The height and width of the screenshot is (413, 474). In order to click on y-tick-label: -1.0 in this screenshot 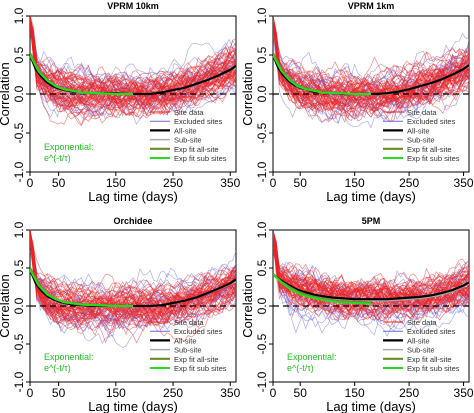, I will do `click(262, 171)`.